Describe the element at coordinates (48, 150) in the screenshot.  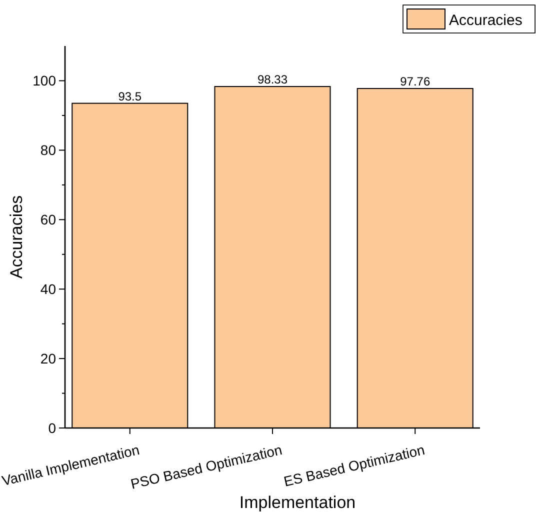
I see `y-tick-label: 80` at that location.